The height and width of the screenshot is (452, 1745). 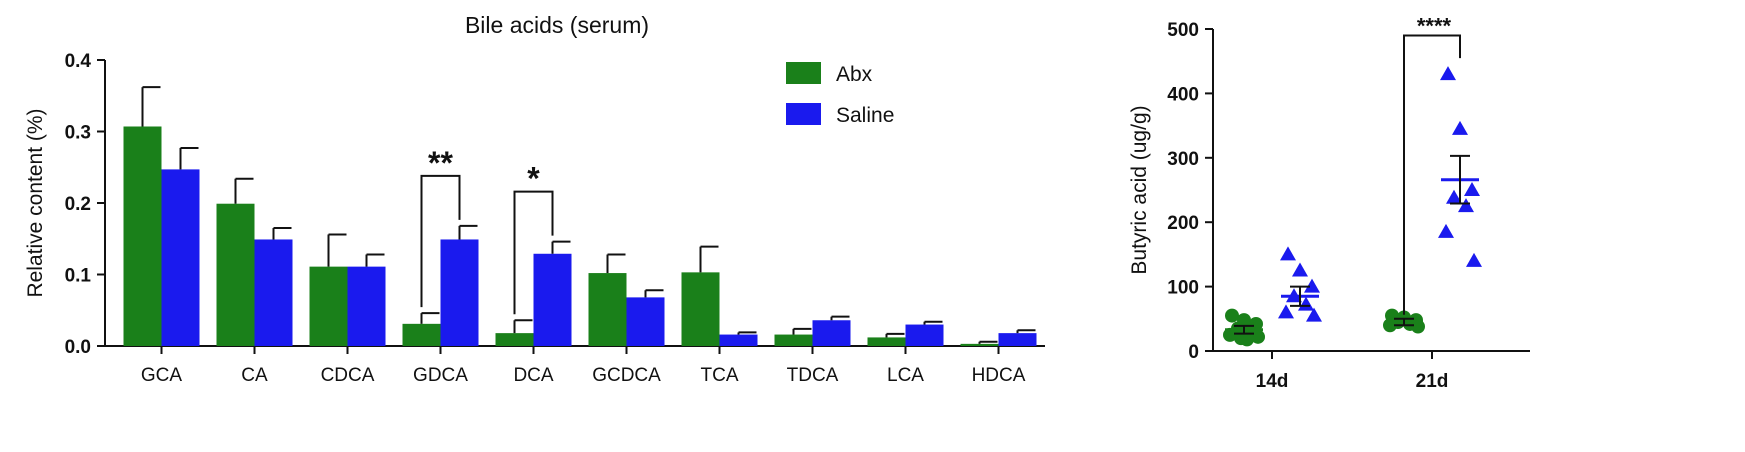 I want to click on x-tick-label: GCDCA, so click(x=626, y=375).